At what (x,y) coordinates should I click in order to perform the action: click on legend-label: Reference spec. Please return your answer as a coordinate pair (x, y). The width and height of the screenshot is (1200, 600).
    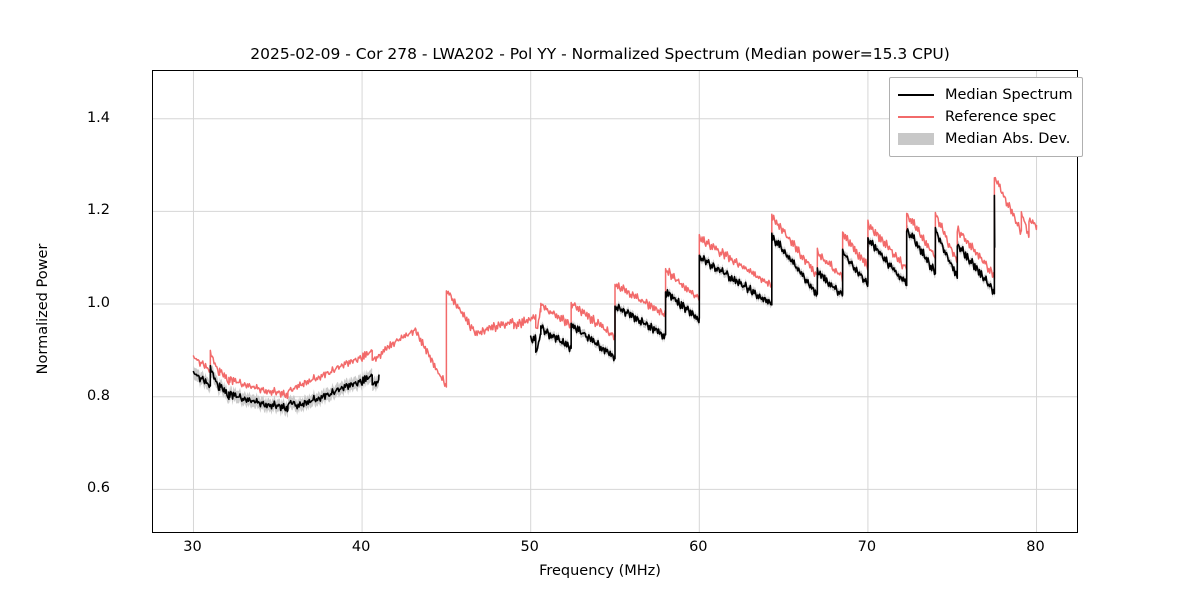
    Looking at the image, I should click on (1001, 117).